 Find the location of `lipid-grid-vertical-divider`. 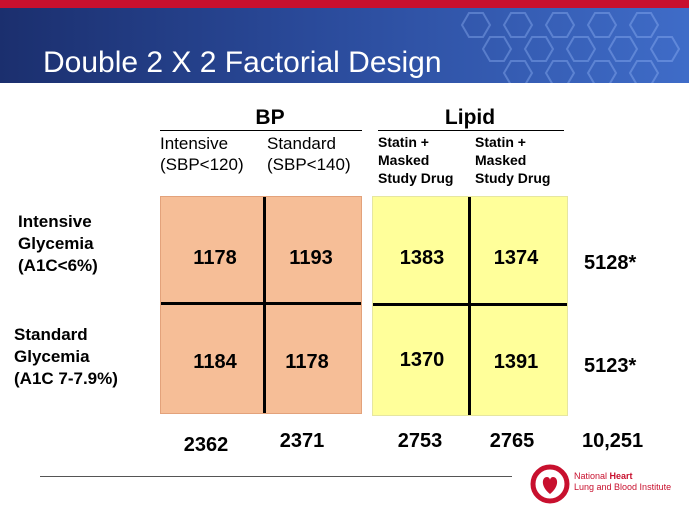

lipid-grid-vertical-divider is located at coordinates (469, 306).